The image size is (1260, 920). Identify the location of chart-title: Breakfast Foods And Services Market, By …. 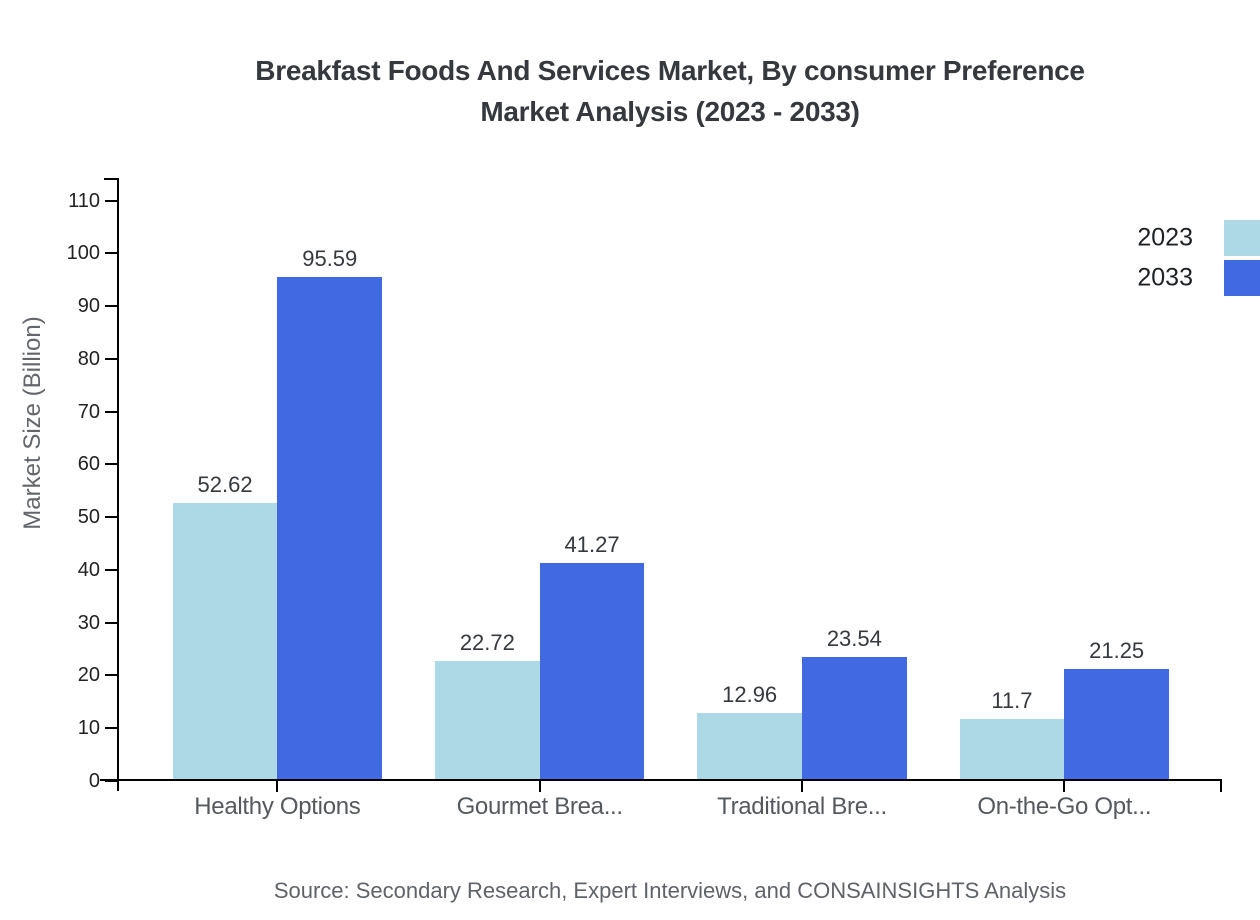
(670, 91).